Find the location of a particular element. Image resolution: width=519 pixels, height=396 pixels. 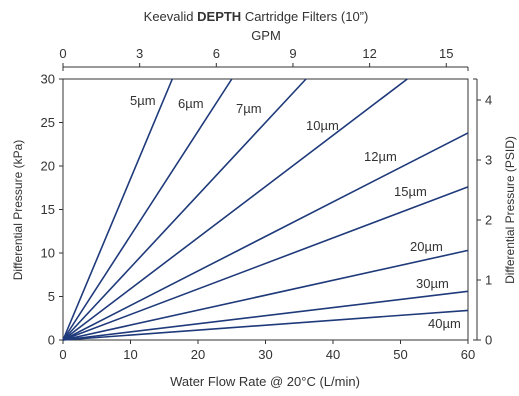

top-tick-label: 12 is located at coordinates (369, 53).